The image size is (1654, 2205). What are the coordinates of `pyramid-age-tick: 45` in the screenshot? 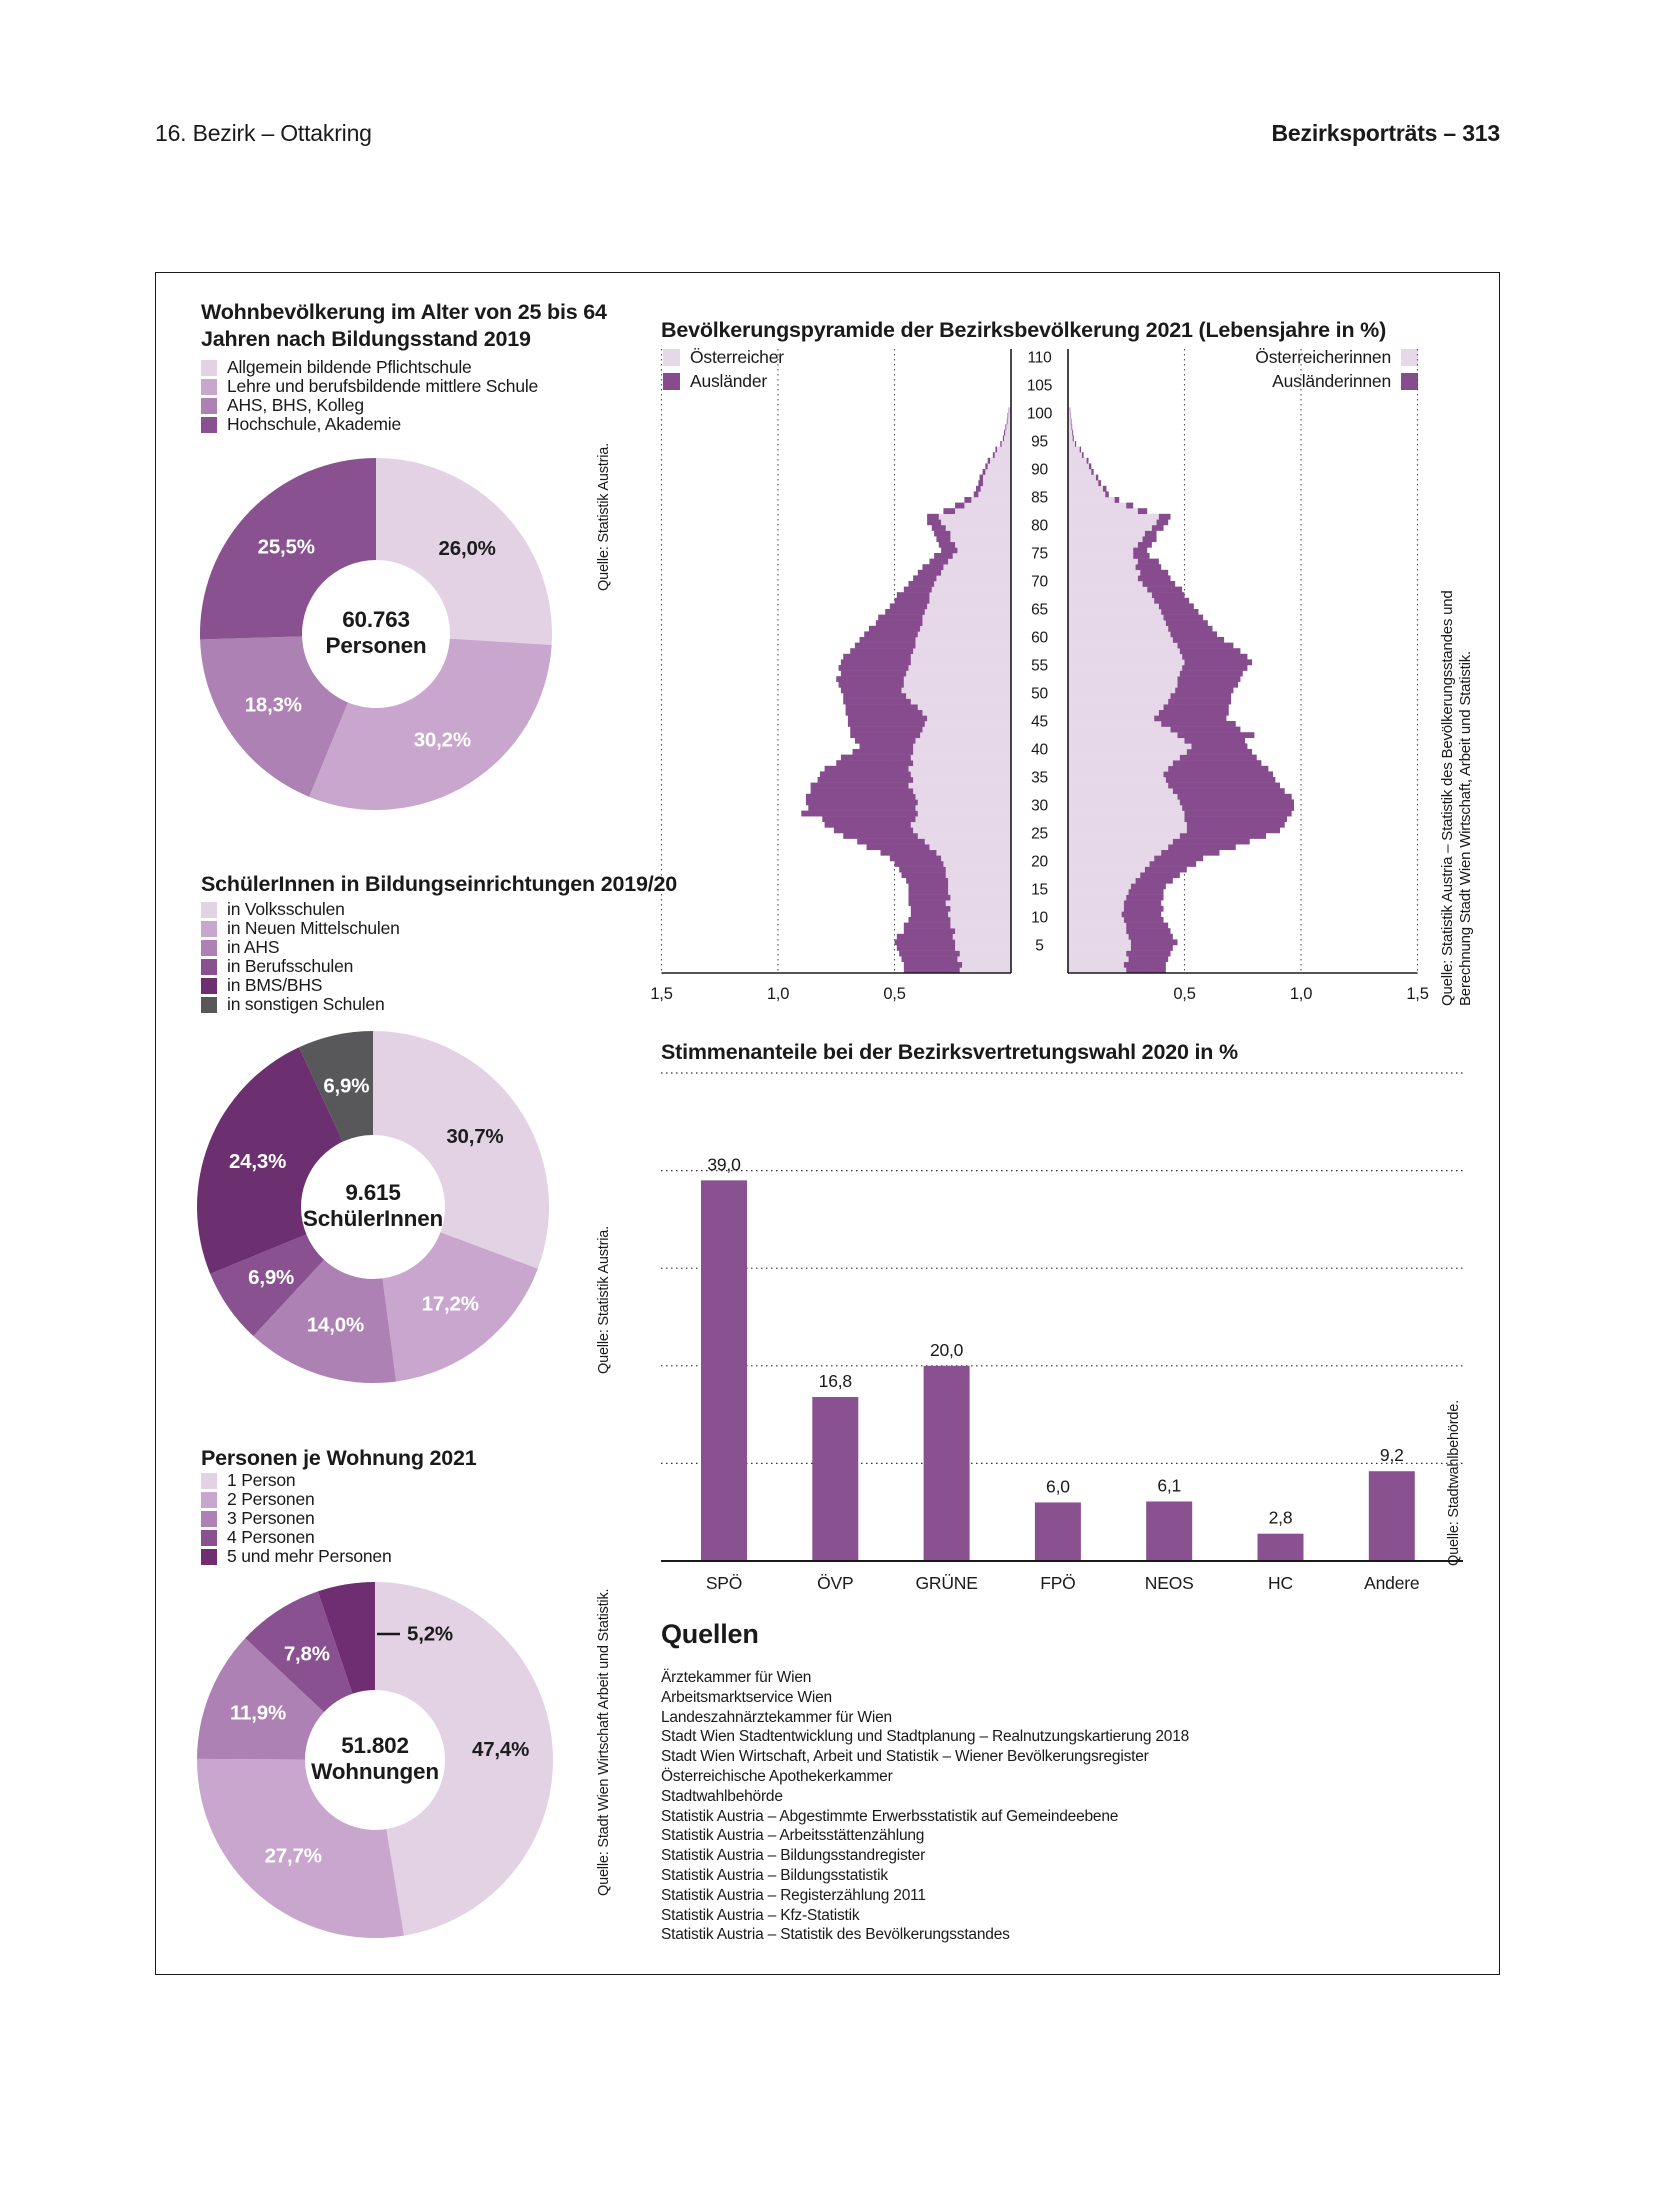 It's located at (1039, 722).